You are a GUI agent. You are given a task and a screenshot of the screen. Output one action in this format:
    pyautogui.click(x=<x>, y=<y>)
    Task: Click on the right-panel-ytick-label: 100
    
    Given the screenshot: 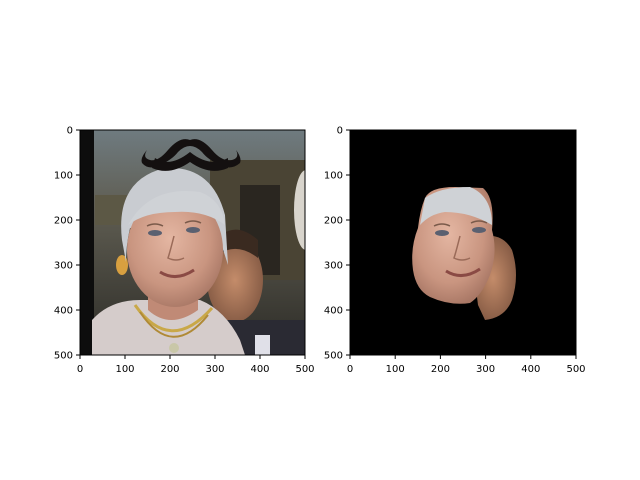 What is the action you would take?
    pyautogui.click(x=333, y=176)
    